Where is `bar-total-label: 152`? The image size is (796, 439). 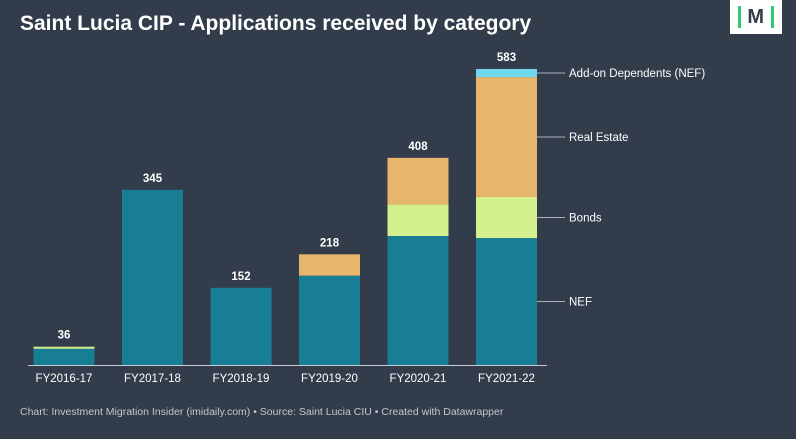 bar-total-label: 152 is located at coordinates (240, 277).